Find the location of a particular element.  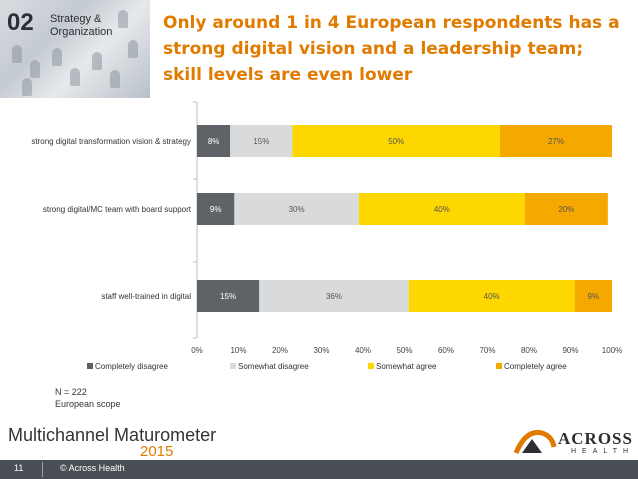

company-subtitle: HEALTH is located at coordinates (603, 451).